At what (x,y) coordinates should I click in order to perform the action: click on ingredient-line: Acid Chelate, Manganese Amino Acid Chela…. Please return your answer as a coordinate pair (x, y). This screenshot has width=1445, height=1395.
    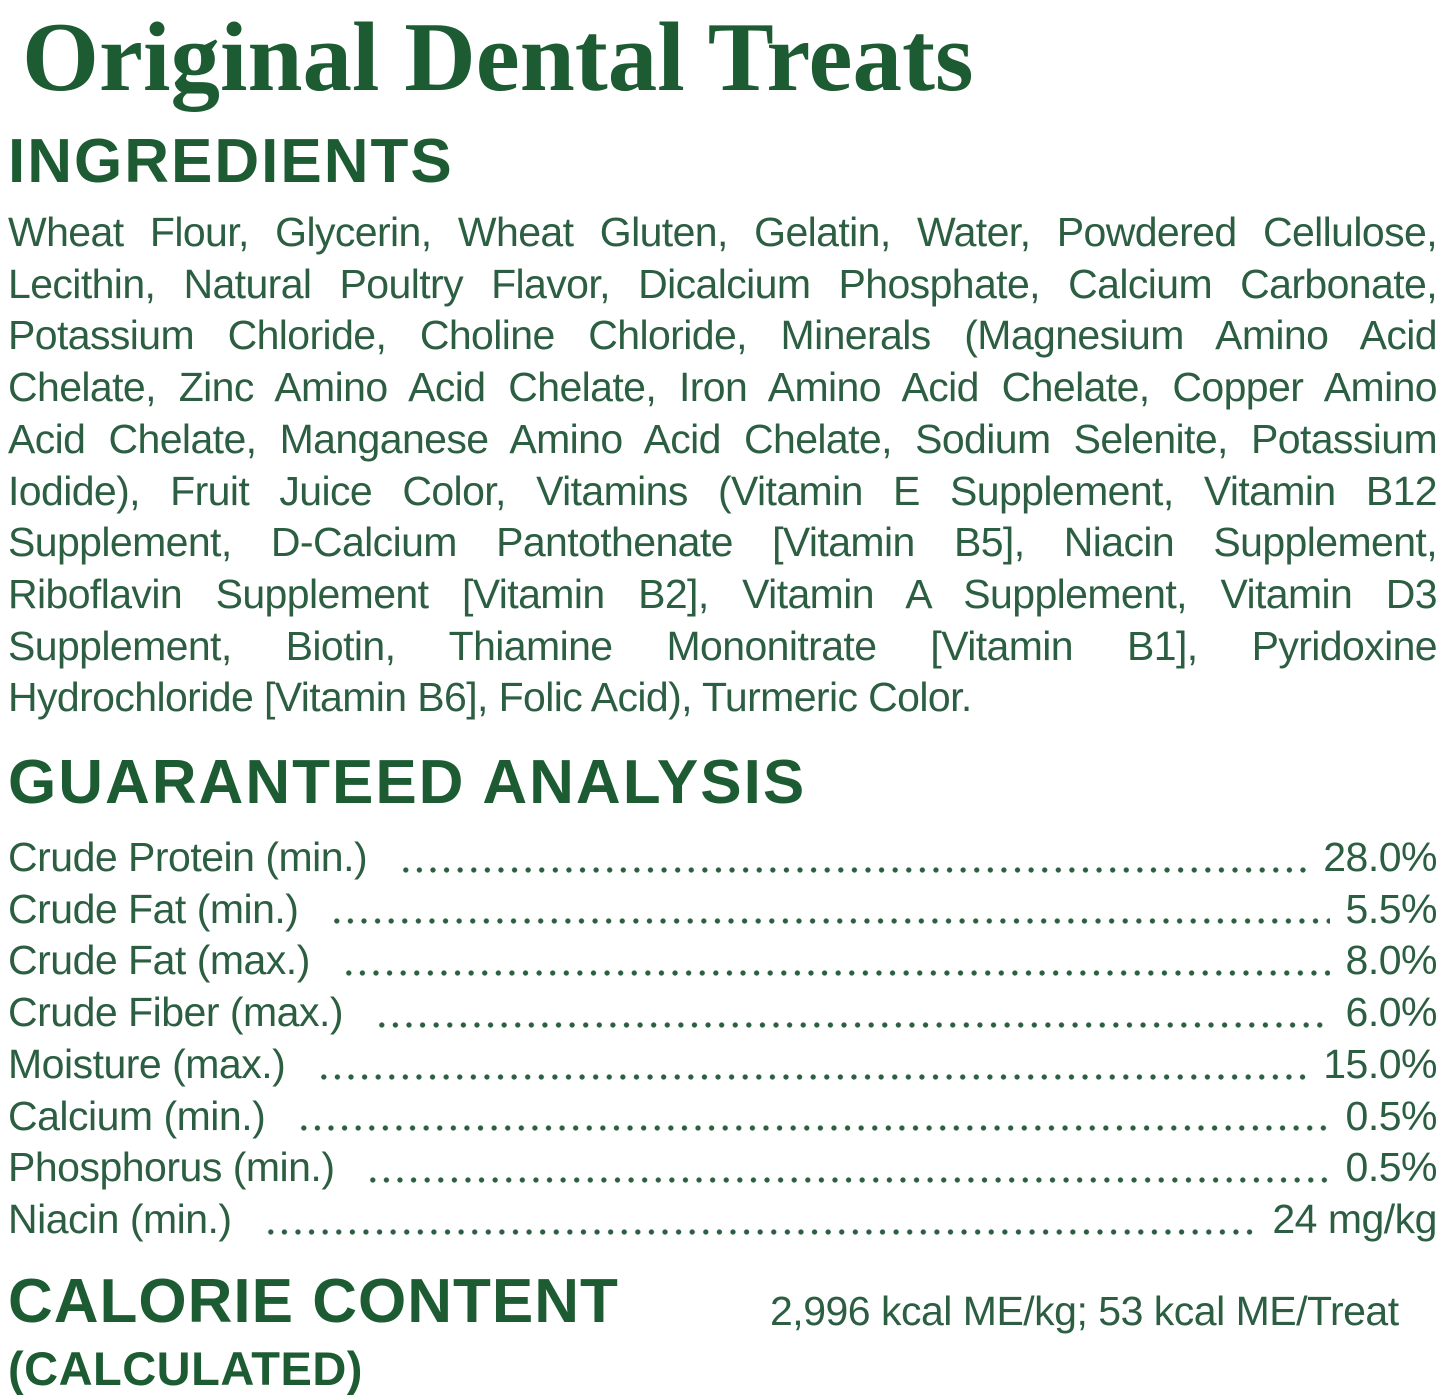
    Looking at the image, I should click on (723, 438).